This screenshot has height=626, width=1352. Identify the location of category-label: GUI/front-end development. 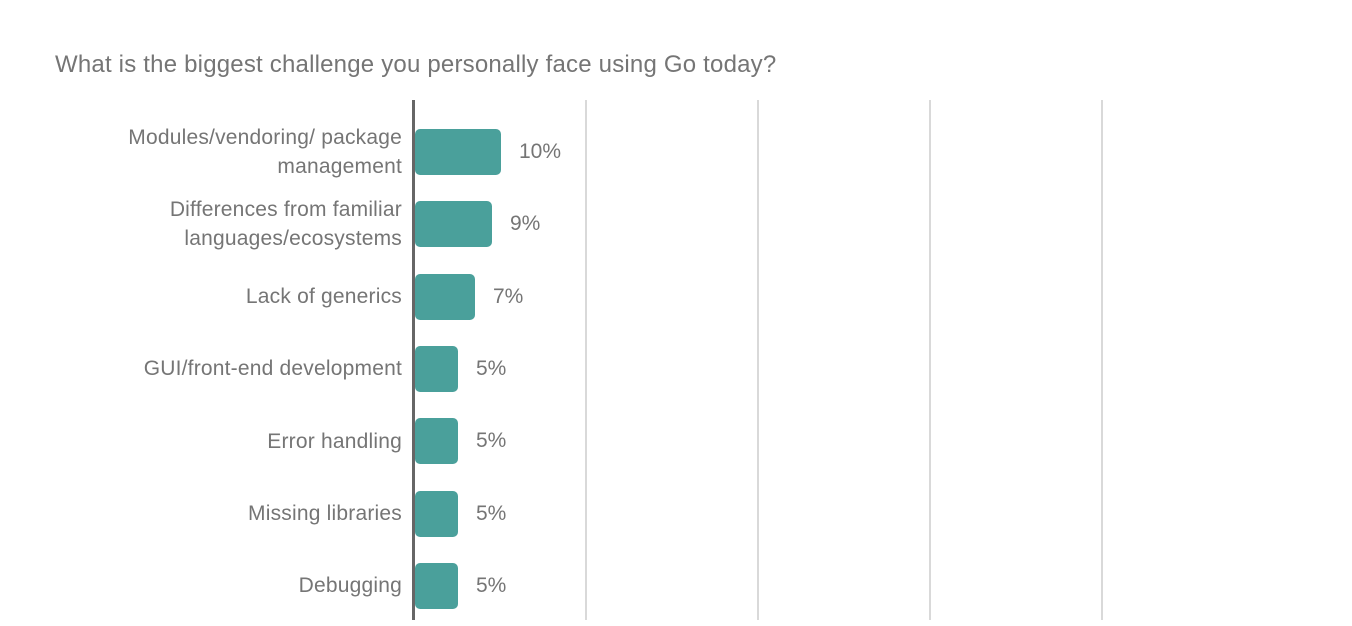
(272, 369).